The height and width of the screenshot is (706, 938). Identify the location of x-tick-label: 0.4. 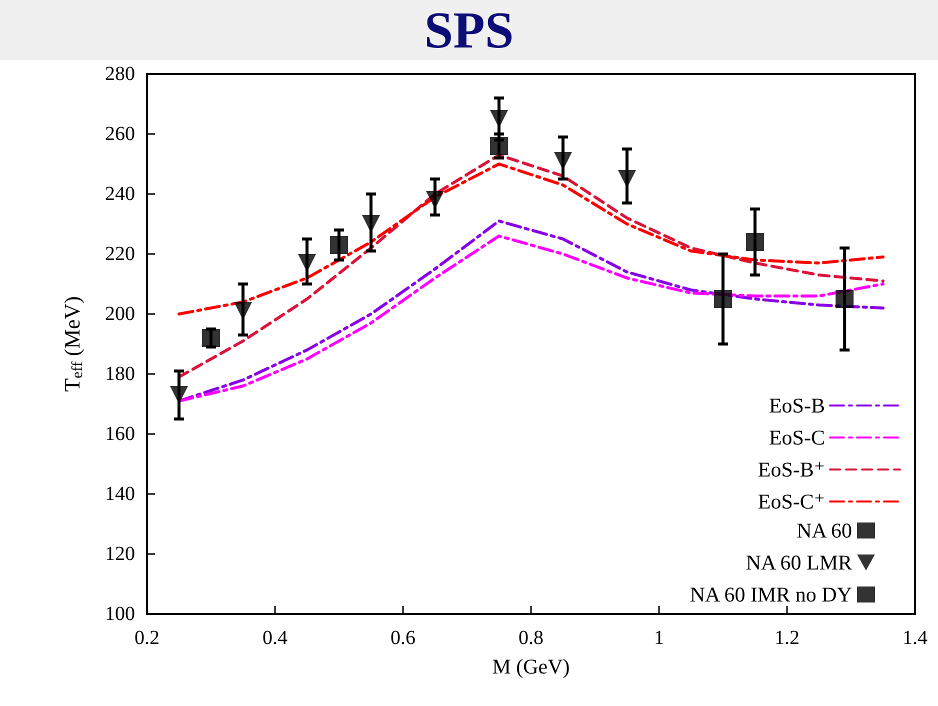
(275, 638).